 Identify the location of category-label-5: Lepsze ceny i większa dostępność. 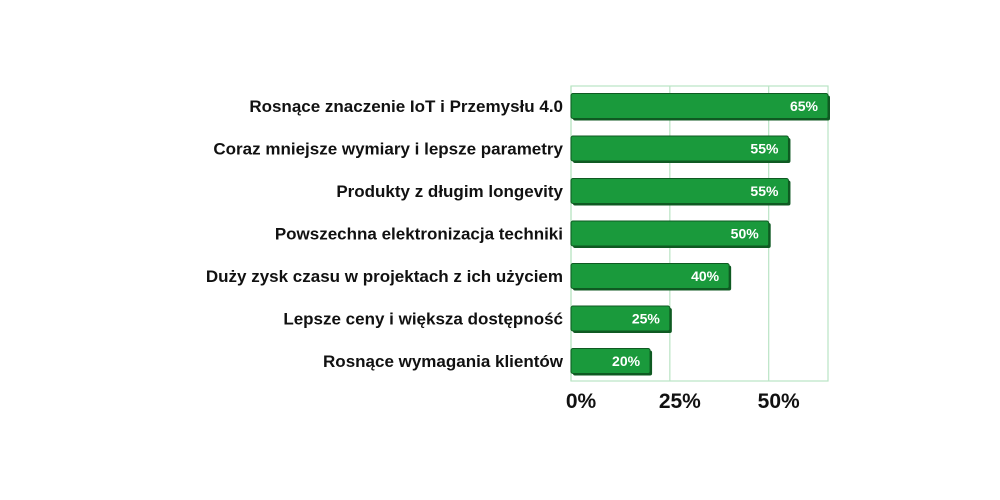
(423, 319).